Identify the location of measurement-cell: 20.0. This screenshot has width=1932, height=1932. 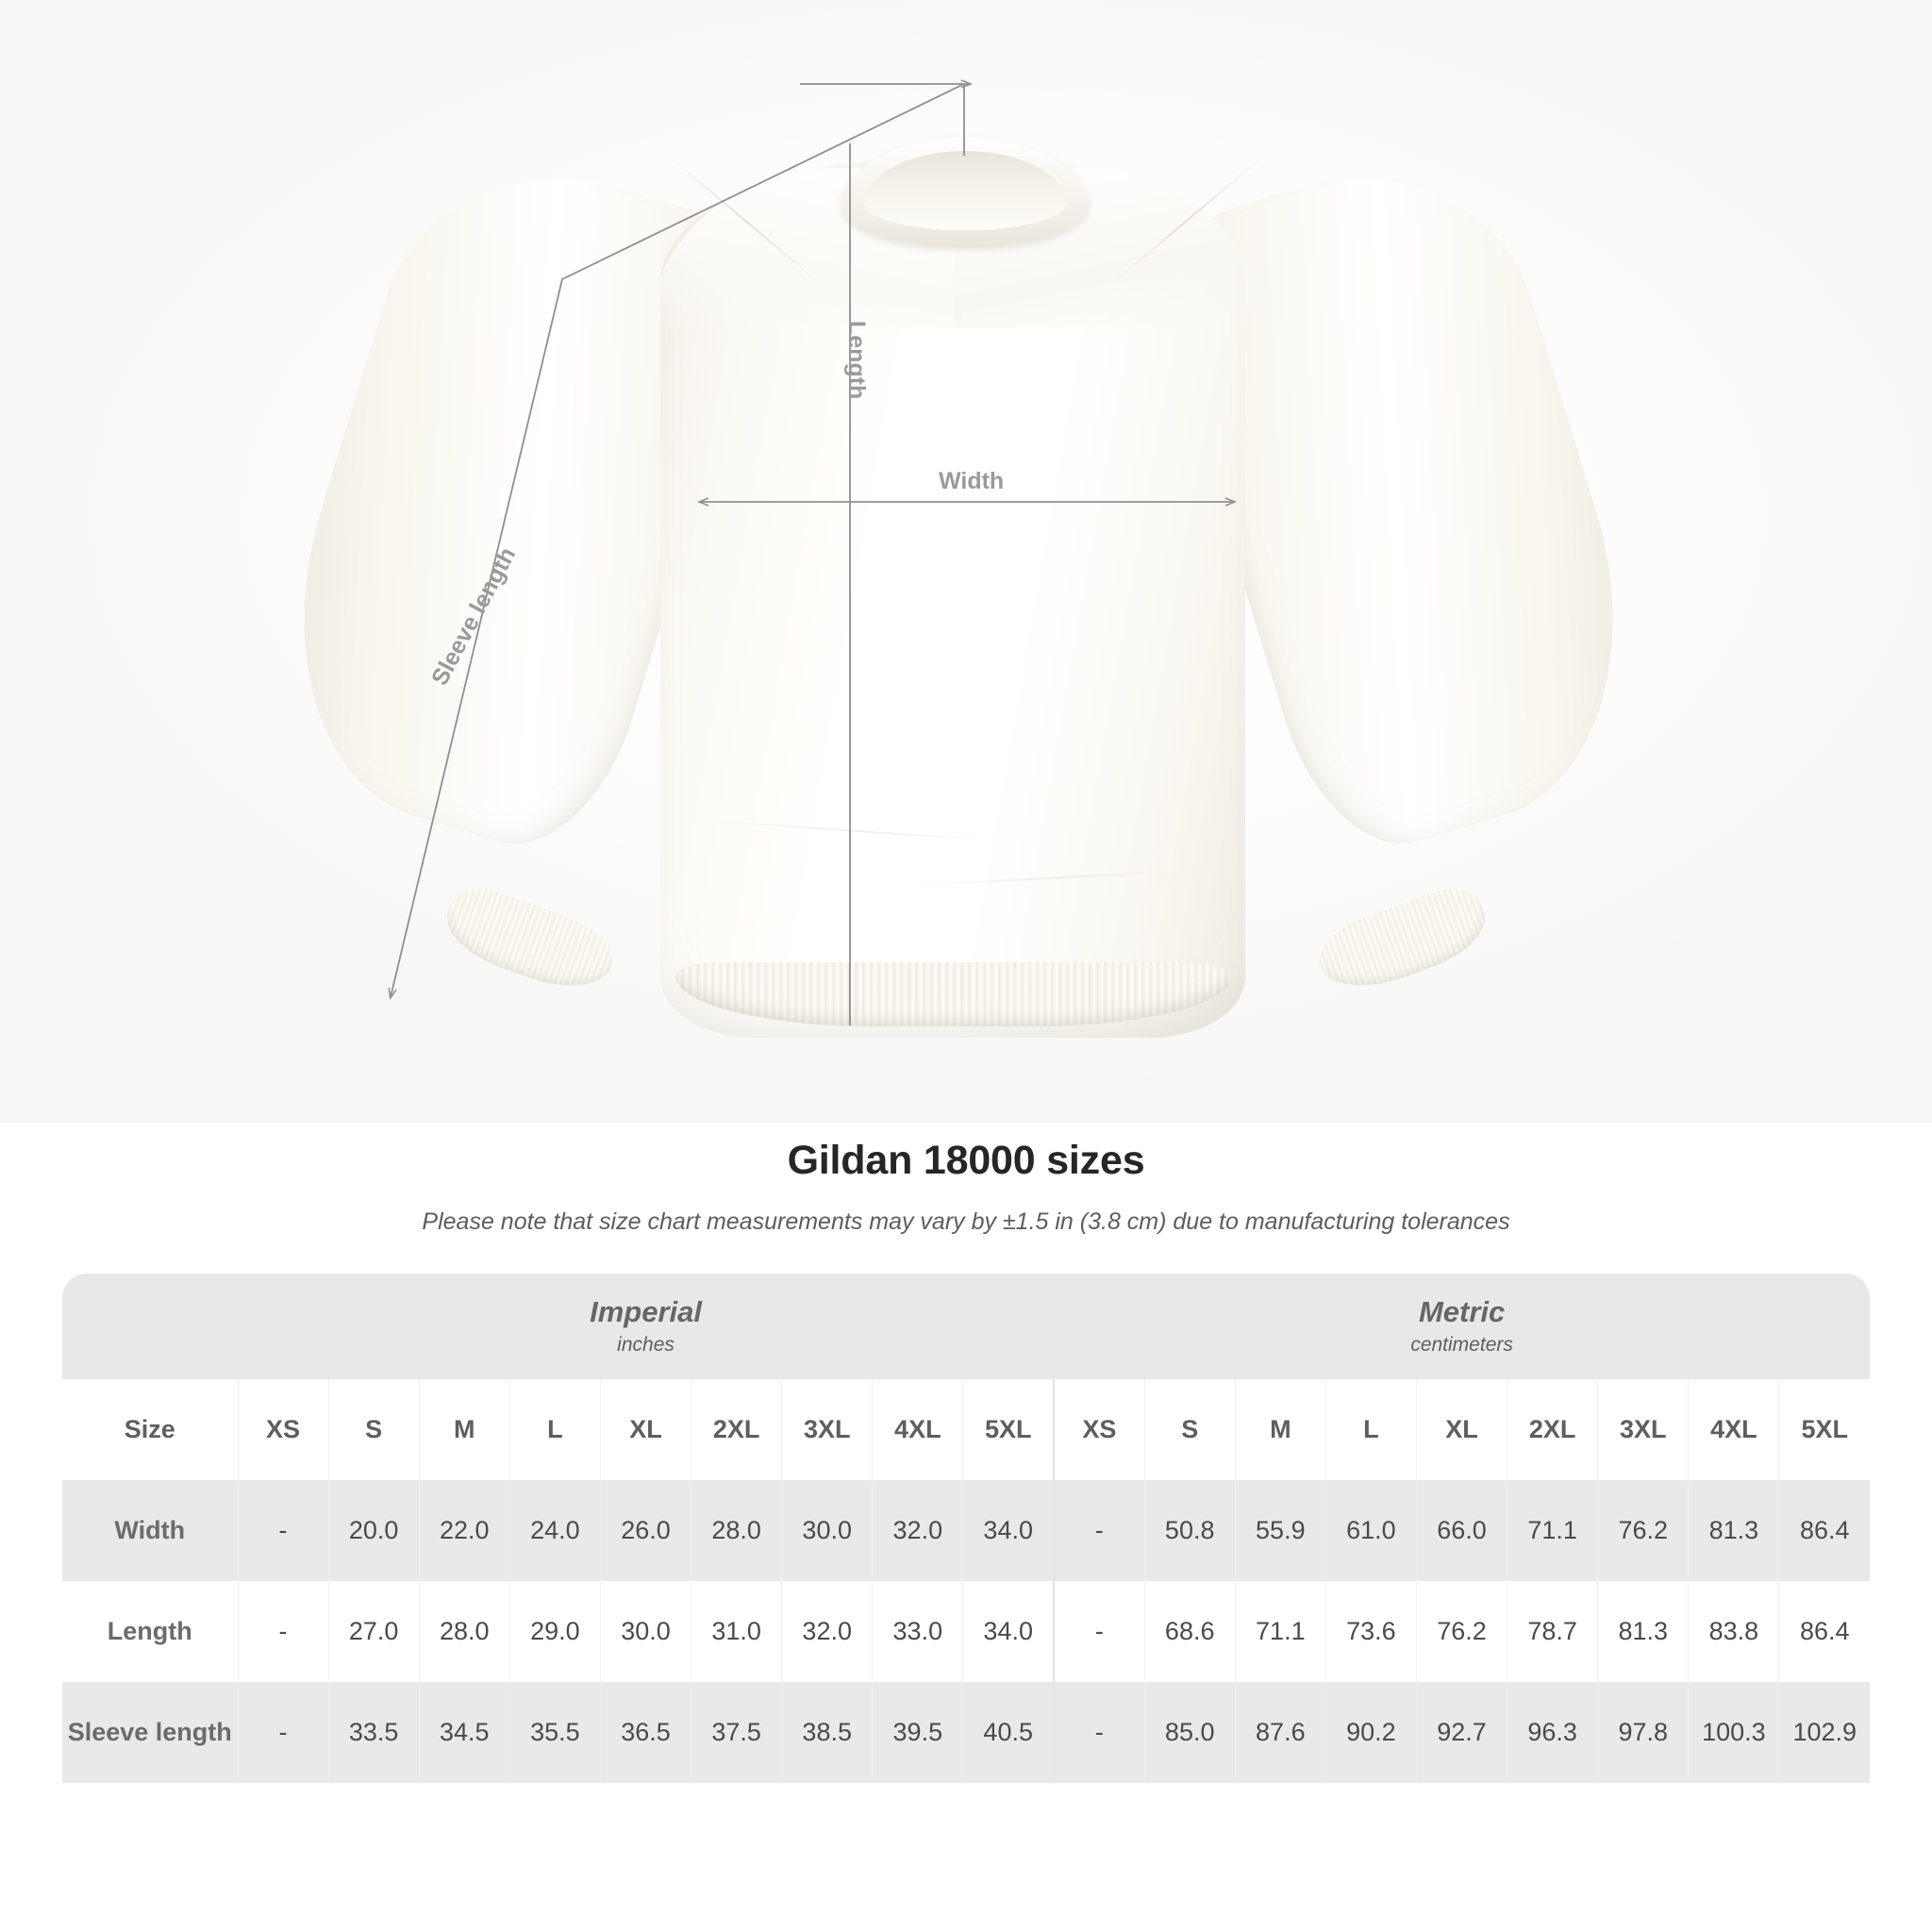
(374, 1530).